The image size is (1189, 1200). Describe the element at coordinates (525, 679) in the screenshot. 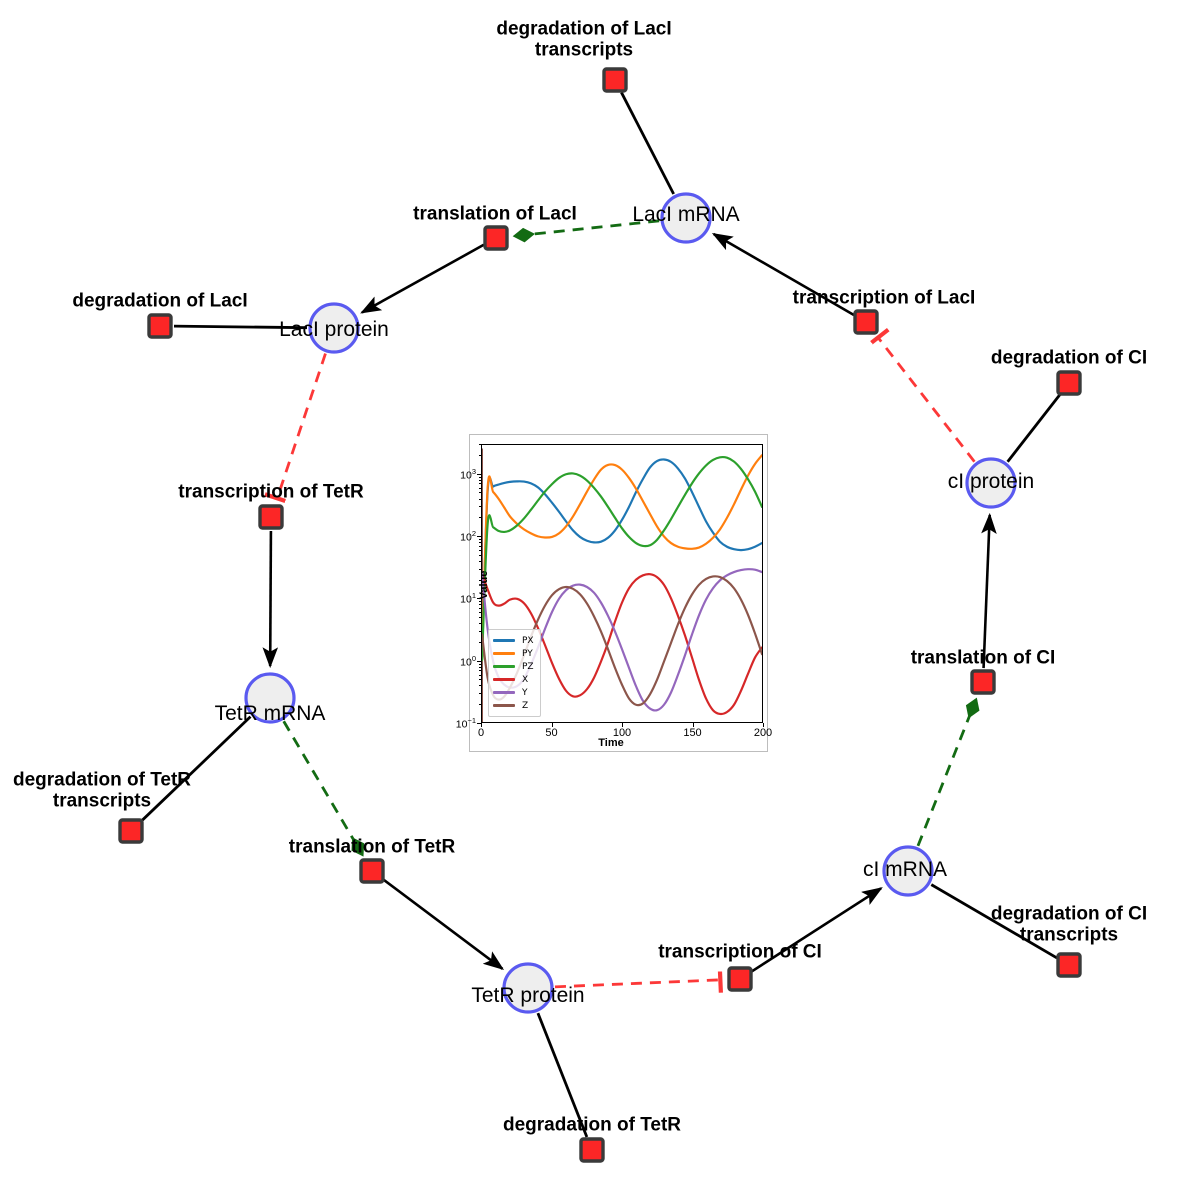

I see `legend-label-X: X` at that location.